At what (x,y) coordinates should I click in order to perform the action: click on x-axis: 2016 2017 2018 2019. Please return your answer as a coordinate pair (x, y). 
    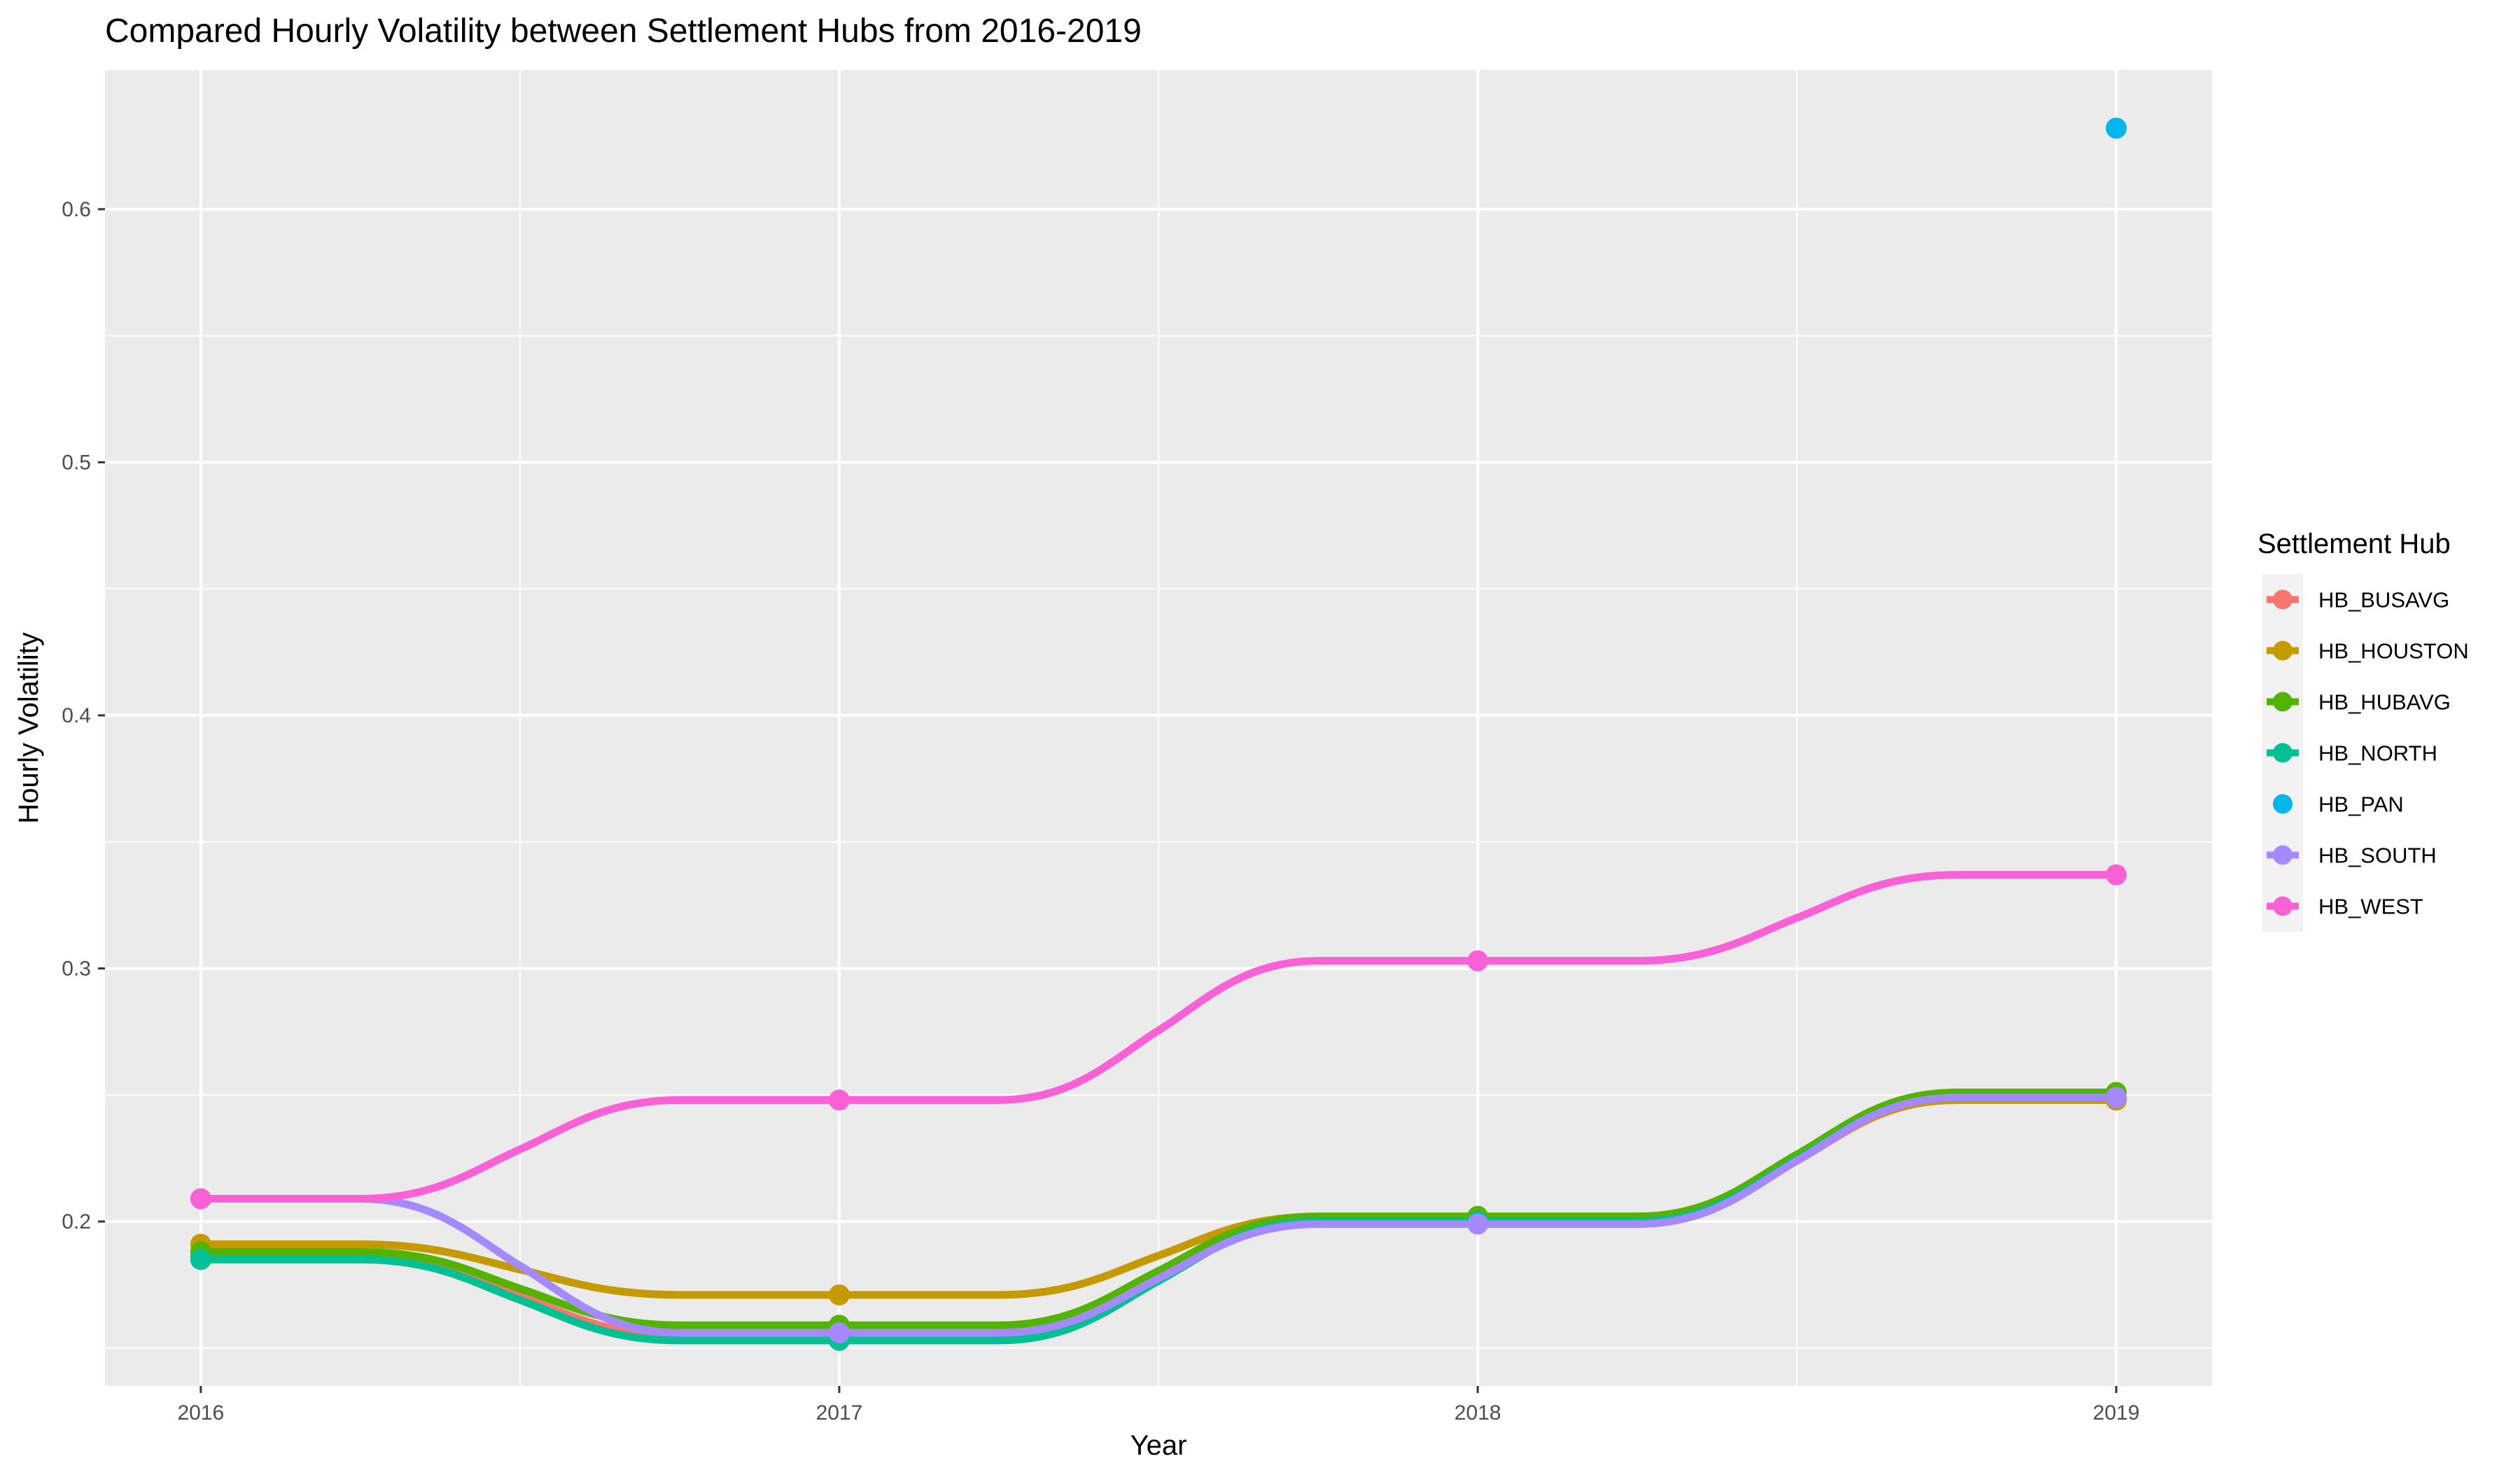
    Looking at the image, I should click on (1158, 1405).